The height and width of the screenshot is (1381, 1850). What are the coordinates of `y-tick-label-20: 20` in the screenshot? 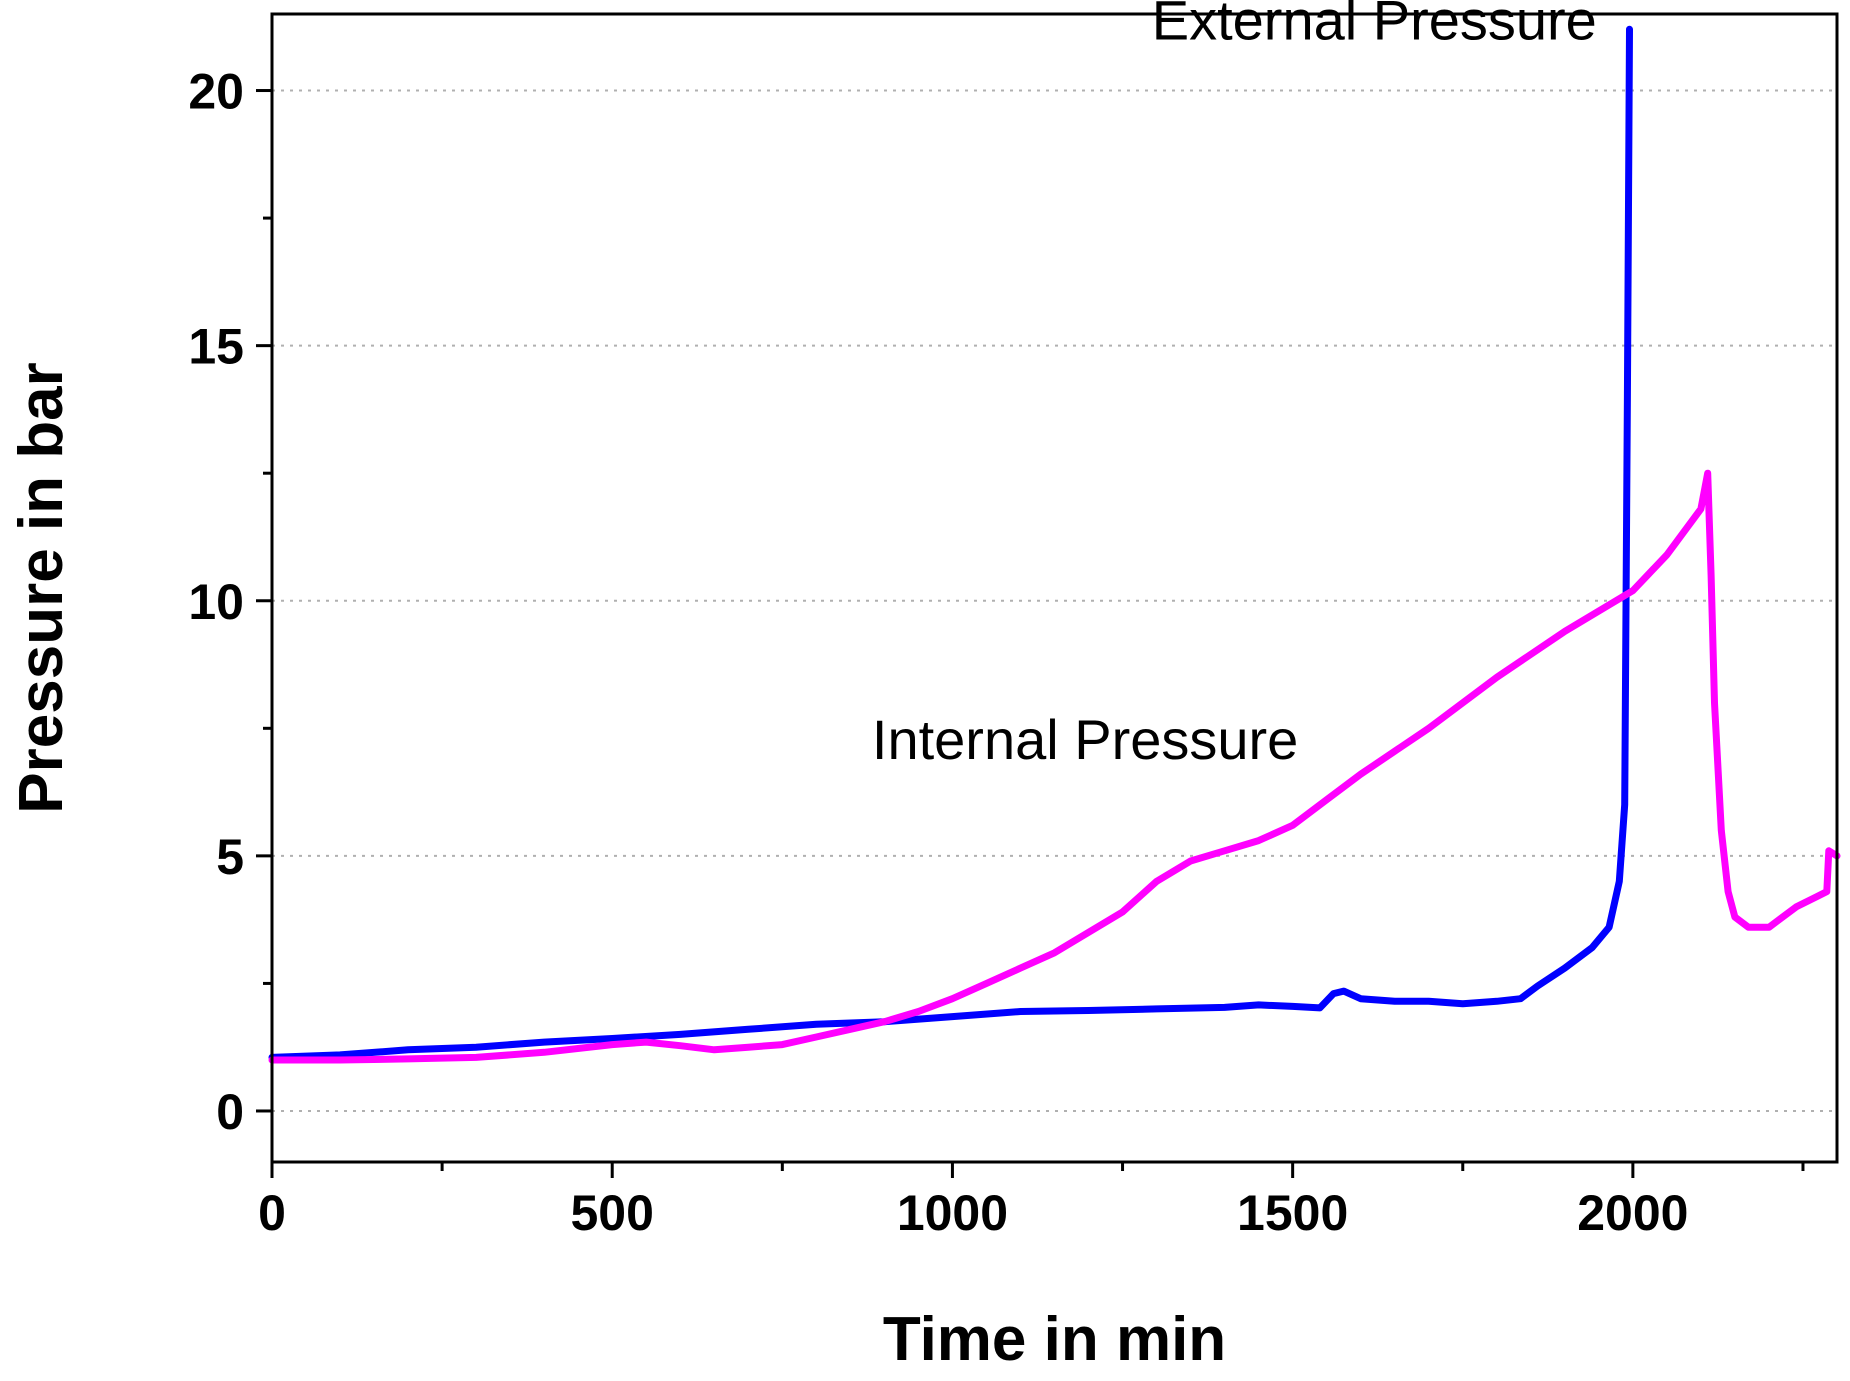 It's located at (216, 92).